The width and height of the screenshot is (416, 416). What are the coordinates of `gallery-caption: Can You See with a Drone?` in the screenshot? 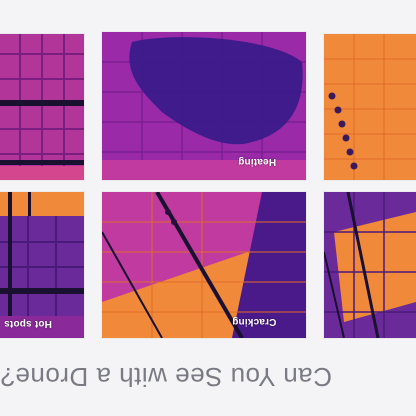 It's located at (166, 377).